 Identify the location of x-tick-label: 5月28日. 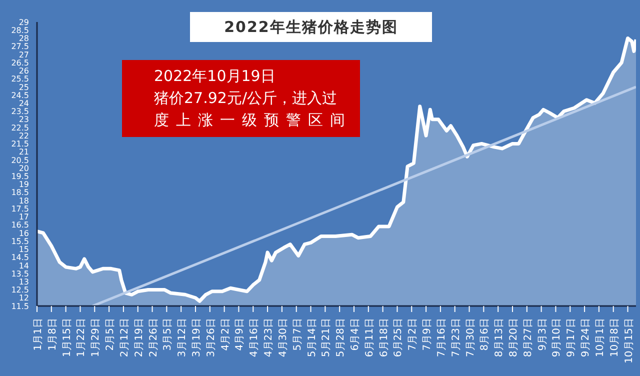
(341, 338).